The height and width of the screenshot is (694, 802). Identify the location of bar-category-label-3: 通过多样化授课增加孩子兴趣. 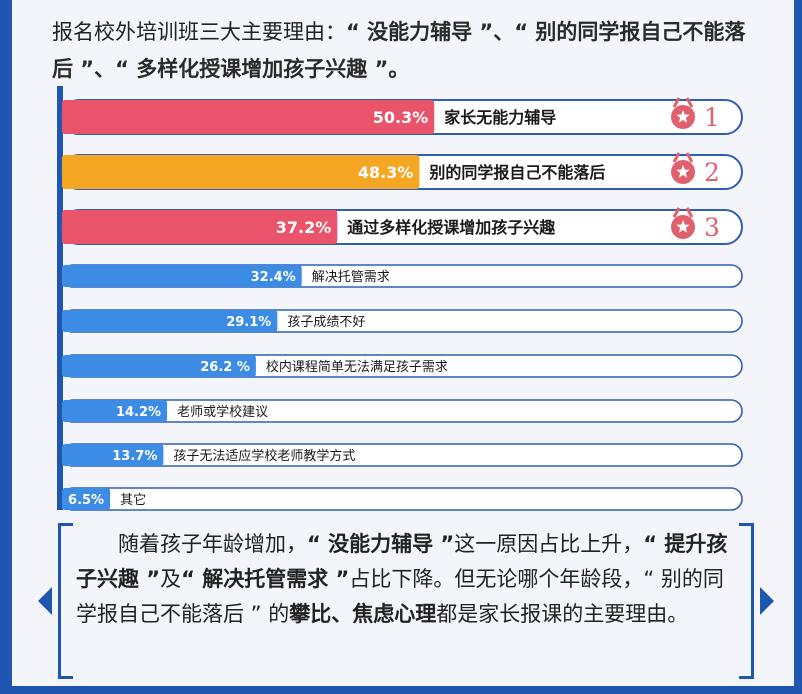
(451, 227).